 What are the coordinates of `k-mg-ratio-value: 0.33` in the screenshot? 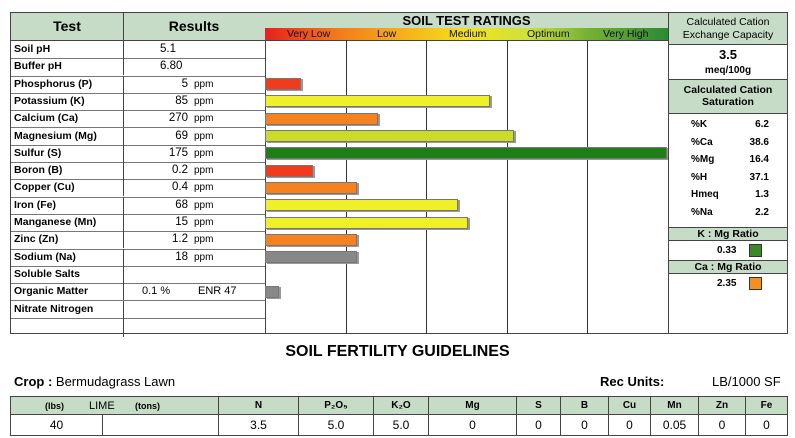 It's located at (727, 250).